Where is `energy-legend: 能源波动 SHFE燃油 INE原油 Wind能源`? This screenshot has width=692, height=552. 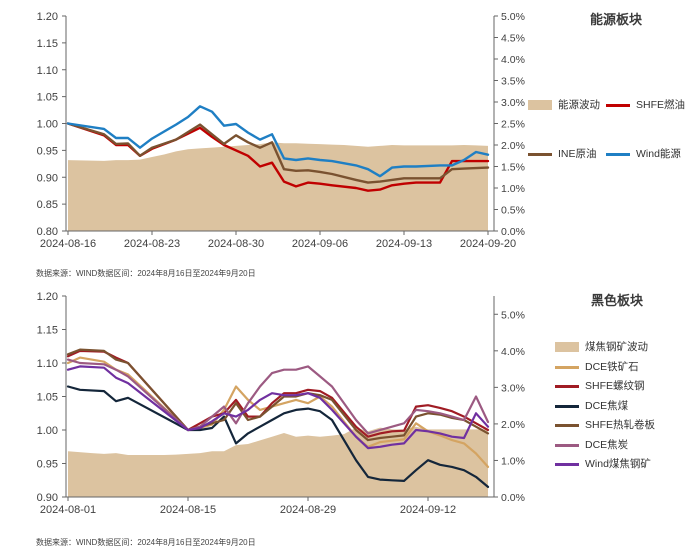
energy-legend: 能源波动 SHFE燃油 INE原油 Wind能源 is located at coordinates (608, 133).